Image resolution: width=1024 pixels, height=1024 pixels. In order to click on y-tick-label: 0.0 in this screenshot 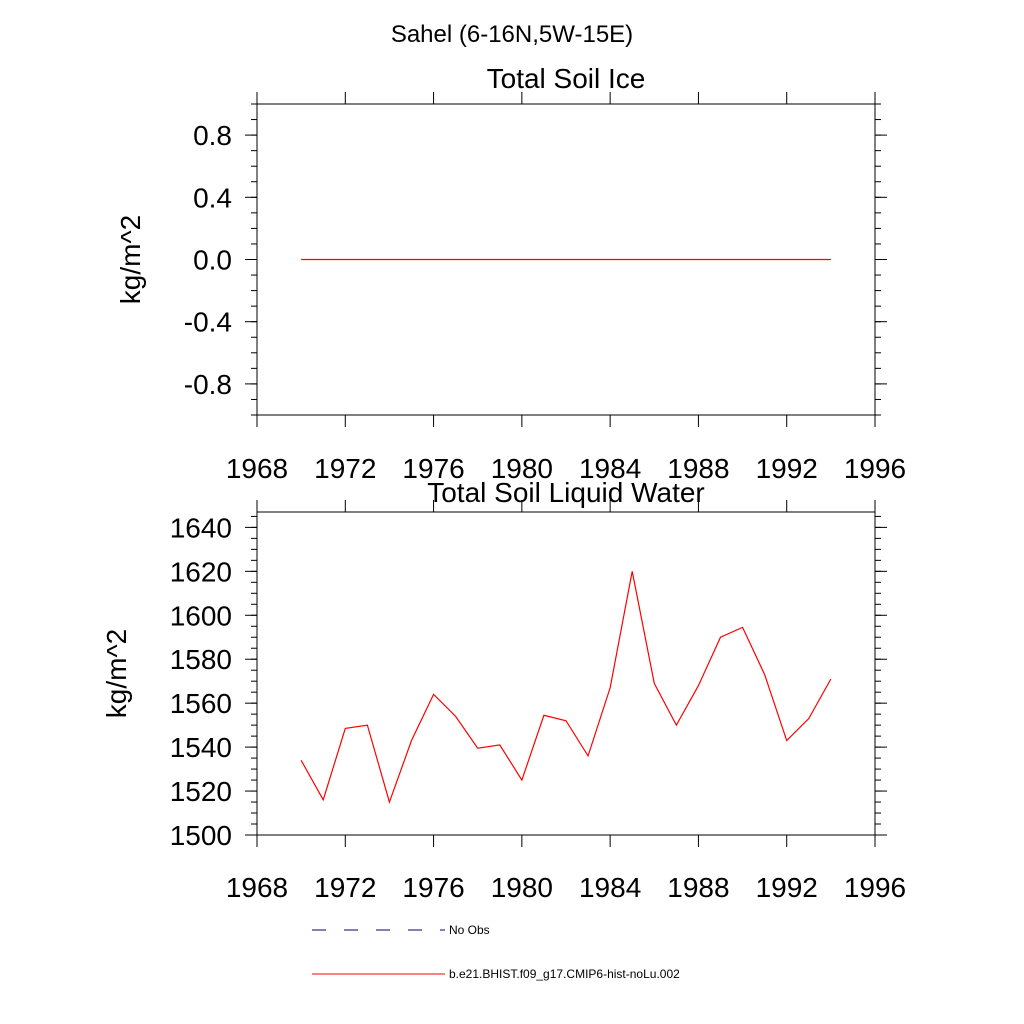, I will do `click(212, 260)`.